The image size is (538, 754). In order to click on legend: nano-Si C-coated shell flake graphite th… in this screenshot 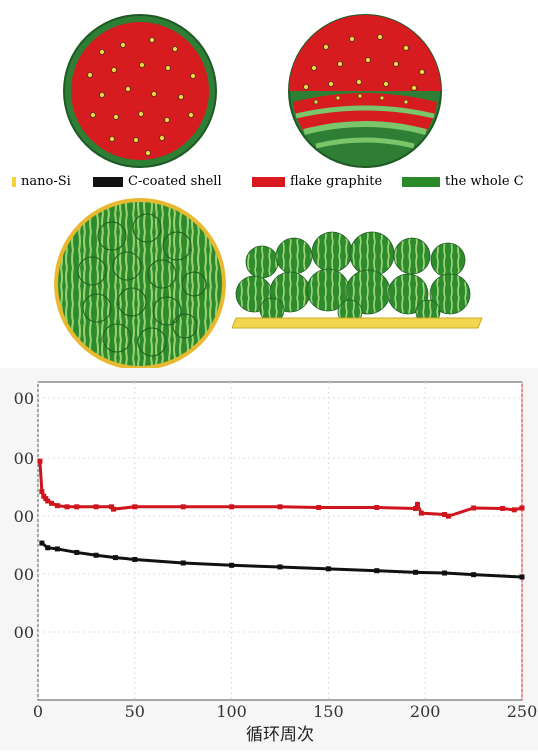, I will do `click(269, 183)`.